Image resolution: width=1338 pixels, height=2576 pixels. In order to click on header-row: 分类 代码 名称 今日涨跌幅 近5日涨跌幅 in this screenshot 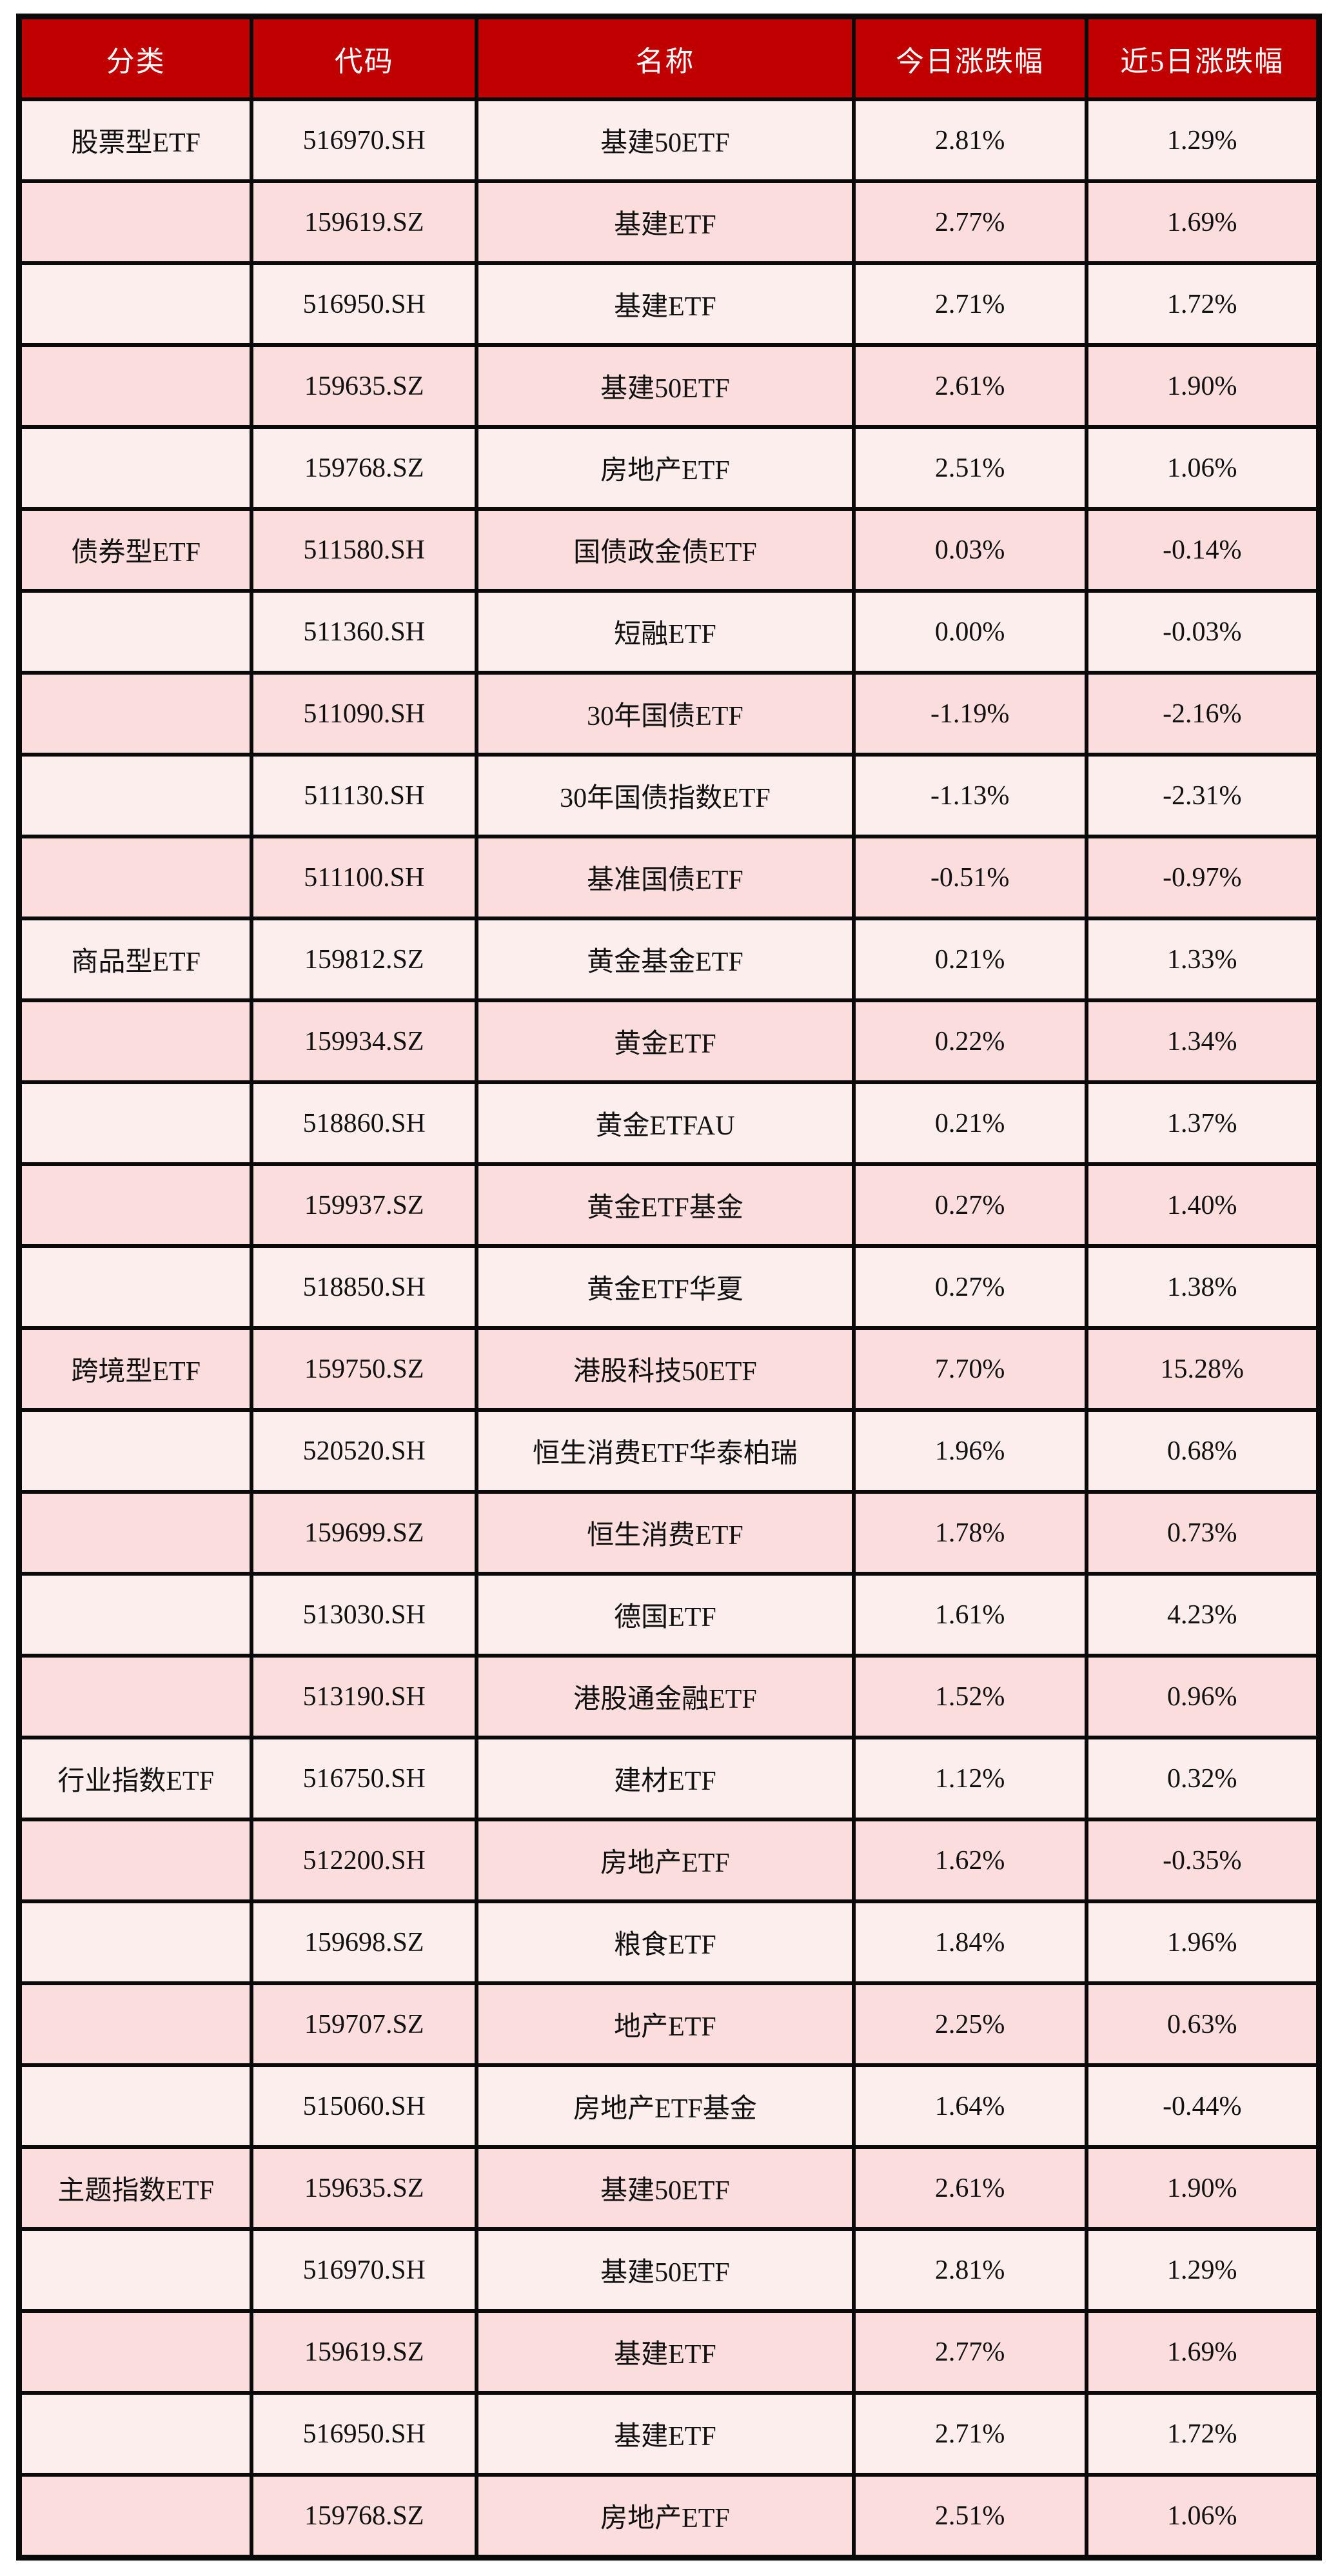, I will do `click(669, 57)`.